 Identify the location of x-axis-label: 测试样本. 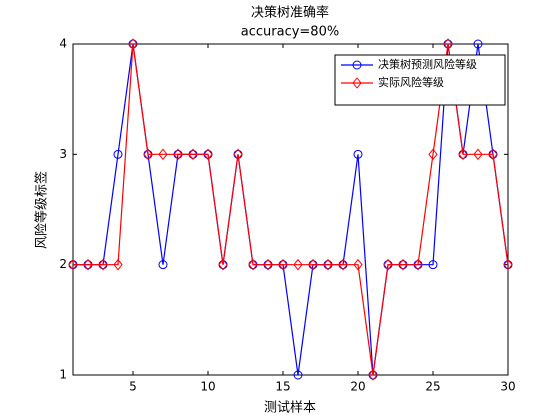
(290, 408).